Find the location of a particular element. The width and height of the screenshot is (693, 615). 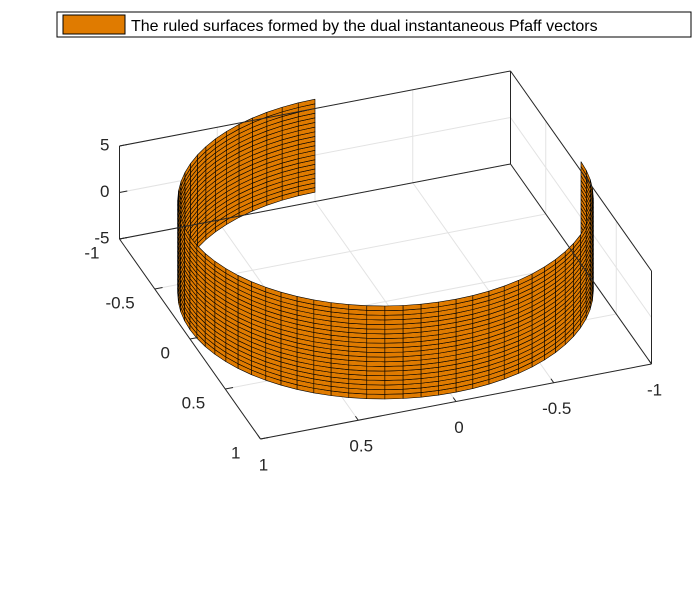

x-tick-label: 1 is located at coordinates (263, 464).